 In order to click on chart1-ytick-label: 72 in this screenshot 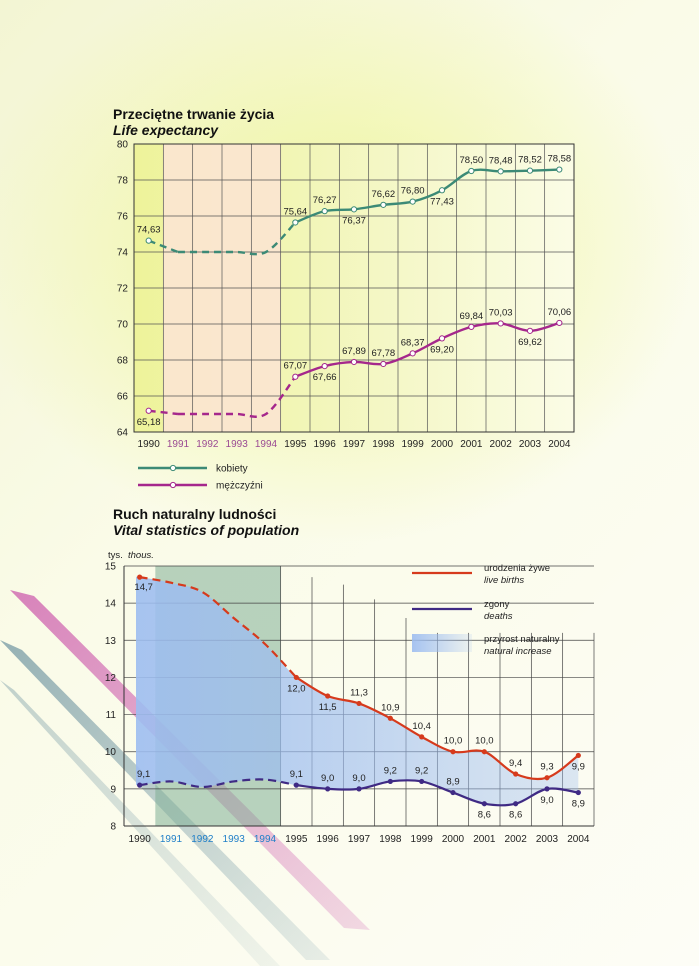, I will do `click(123, 289)`.